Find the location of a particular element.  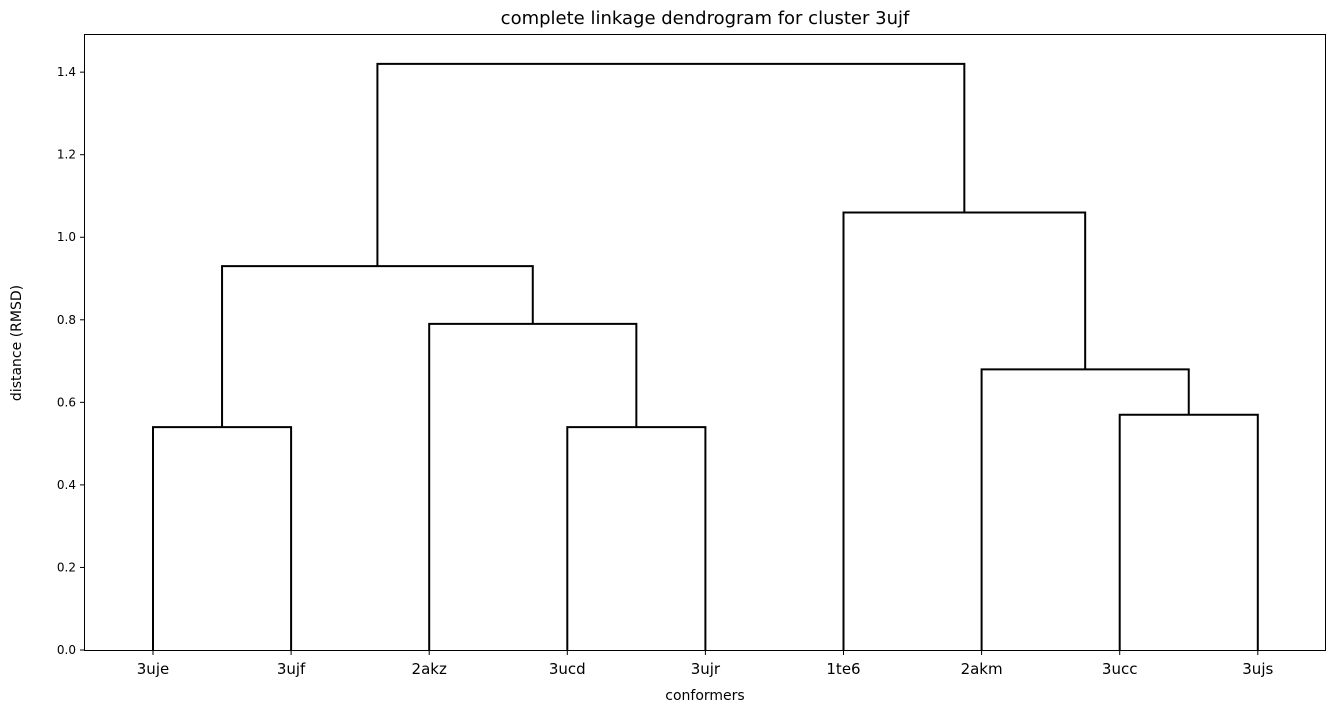

y-tick-label: 0.4 is located at coordinates (66, 485).